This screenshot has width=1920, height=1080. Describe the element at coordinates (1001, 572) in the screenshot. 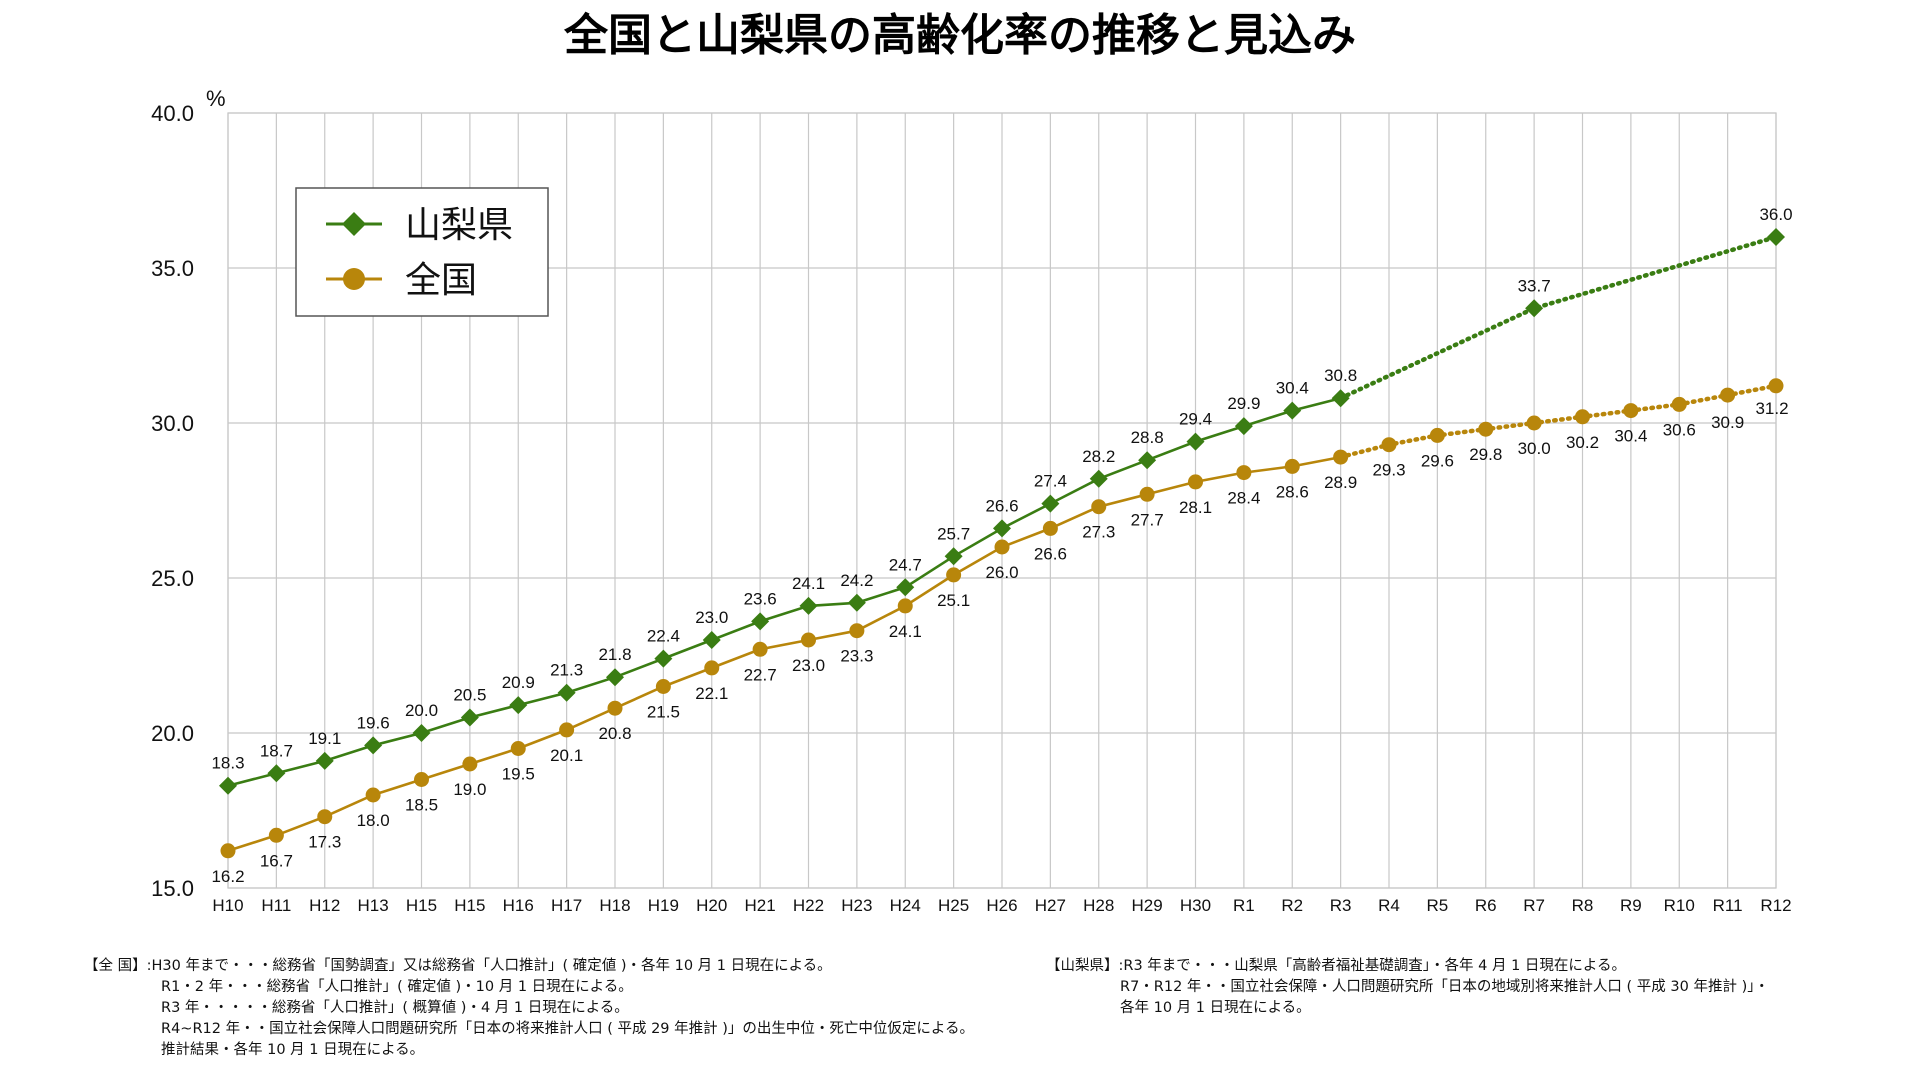

I see `data-label: 26.0` at that location.